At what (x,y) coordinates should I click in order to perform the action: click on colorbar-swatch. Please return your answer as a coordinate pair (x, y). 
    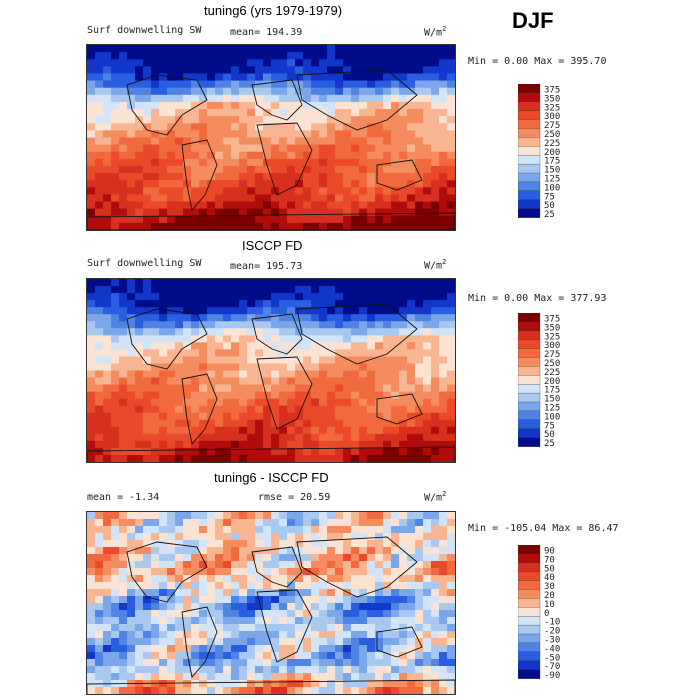
    Looking at the image, I should click on (529, 442).